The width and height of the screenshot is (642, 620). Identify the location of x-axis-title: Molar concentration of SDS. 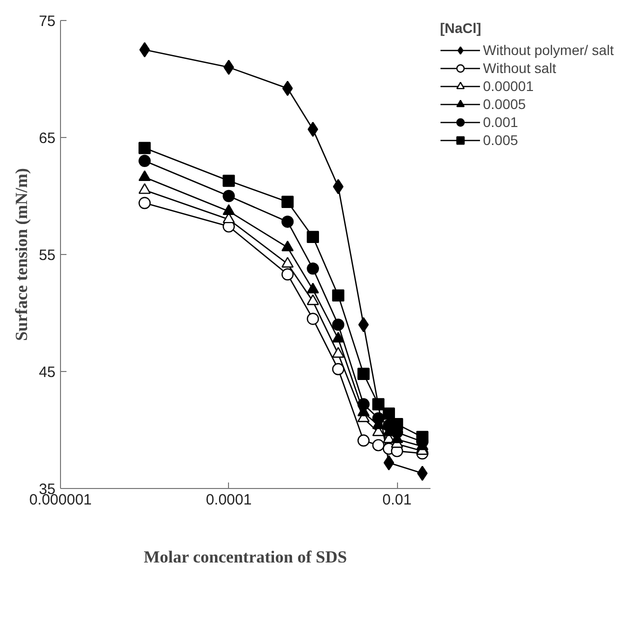
(245, 557).